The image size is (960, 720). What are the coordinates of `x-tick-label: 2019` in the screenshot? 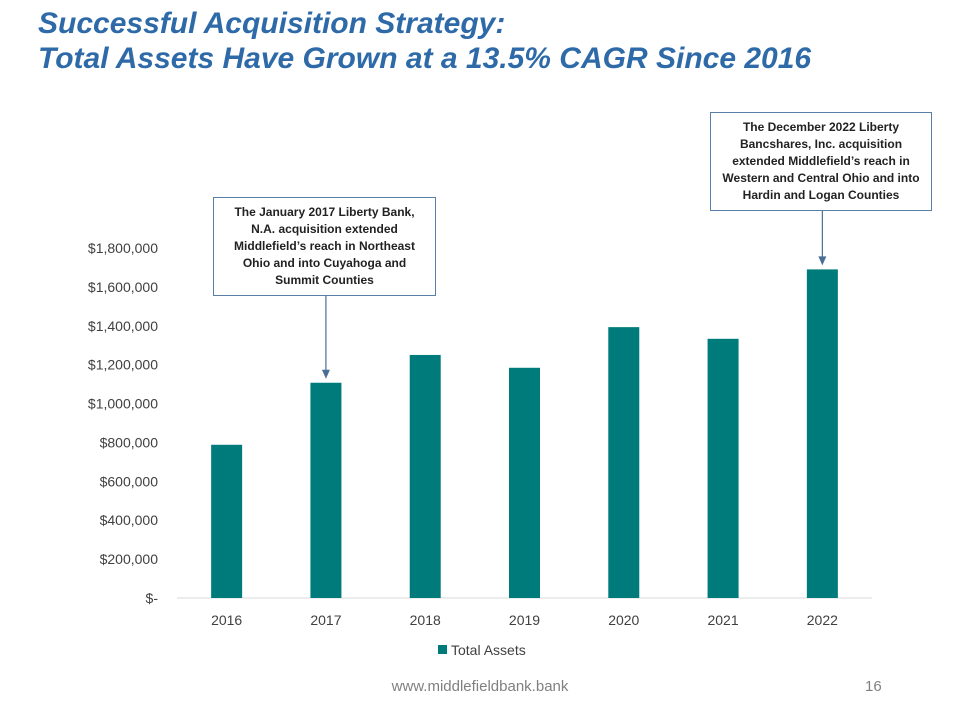 It's located at (524, 620).